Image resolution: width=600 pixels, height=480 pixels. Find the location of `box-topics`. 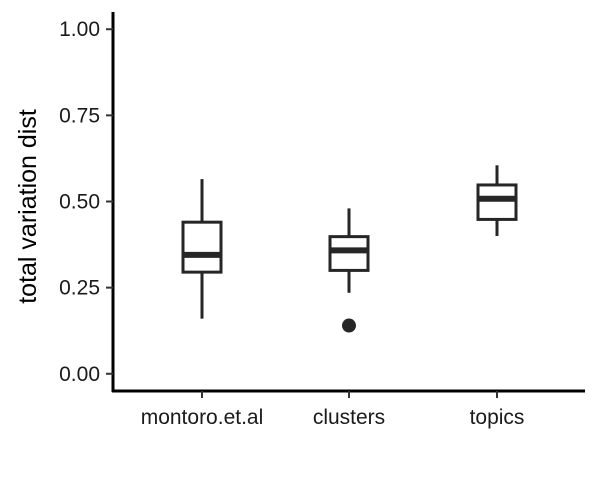

box-topics is located at coordinates (497, 200).